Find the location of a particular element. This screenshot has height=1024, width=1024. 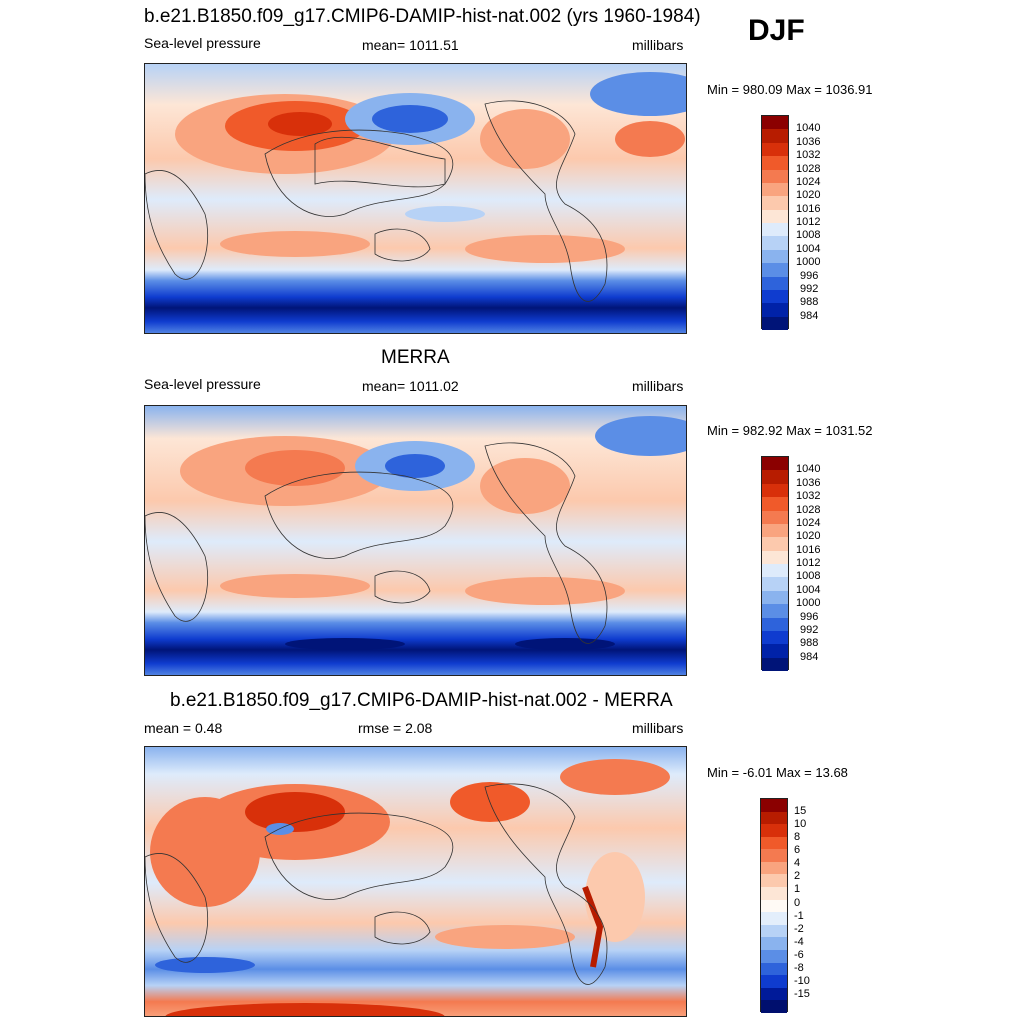

panel-3-colorbar-tick: -6 is located at coordinates (799, 955).